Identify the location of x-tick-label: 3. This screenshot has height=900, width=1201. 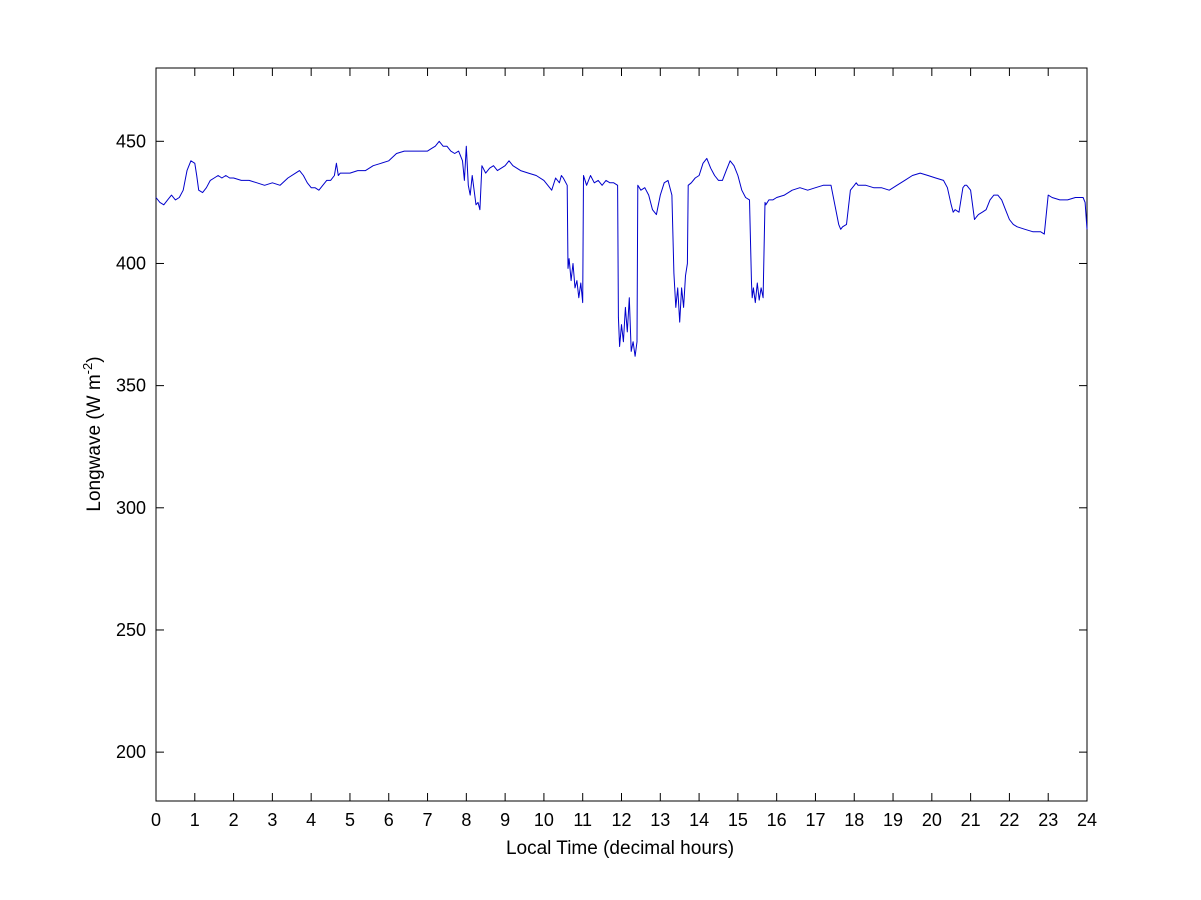
(272, 820).